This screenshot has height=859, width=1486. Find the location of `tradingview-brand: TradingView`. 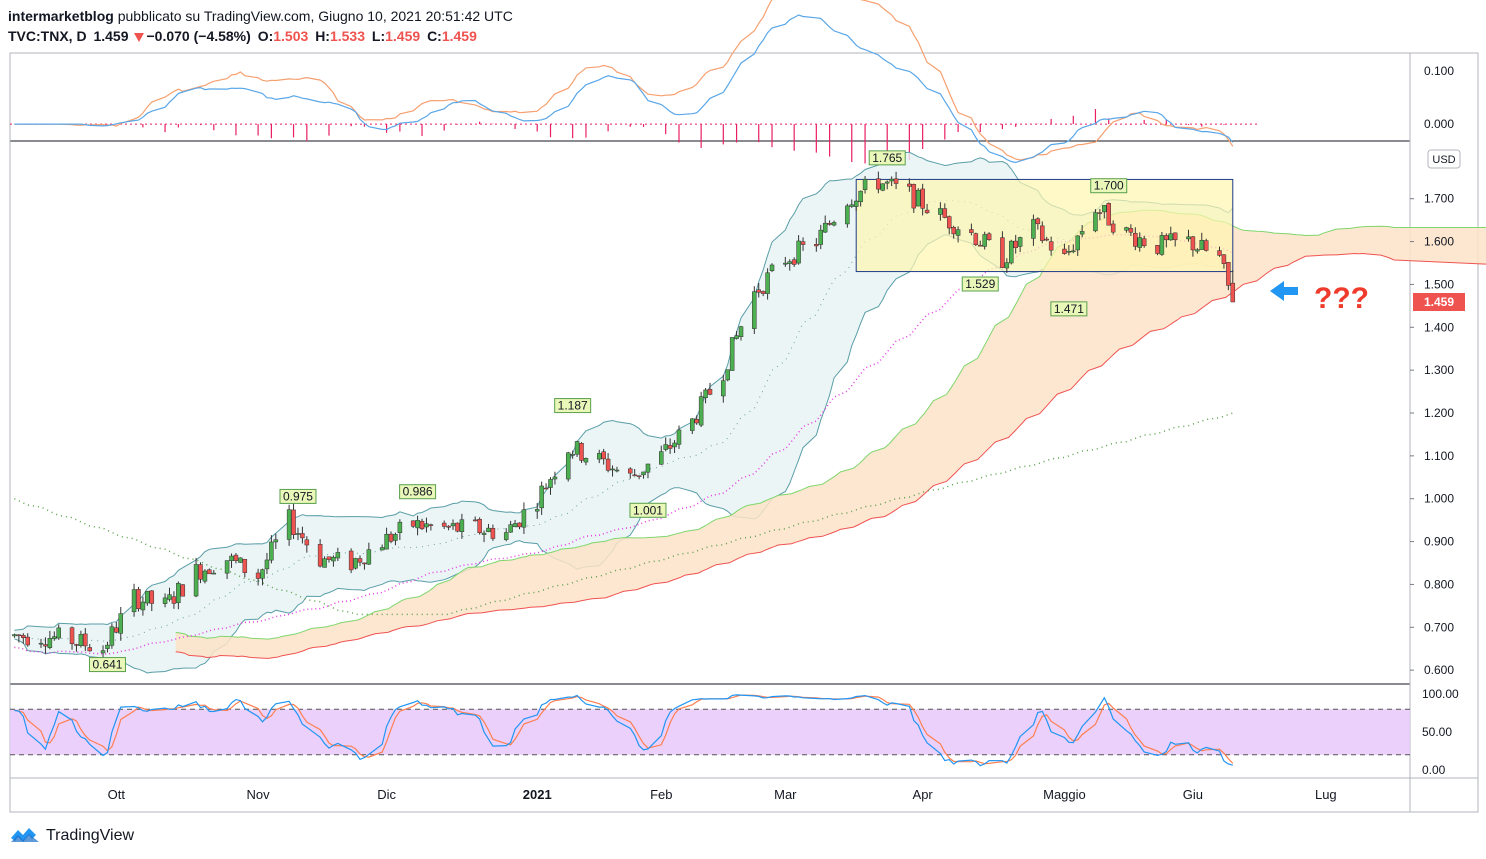

tradingview-brand: TradingView is located at coordinates (90, 835).